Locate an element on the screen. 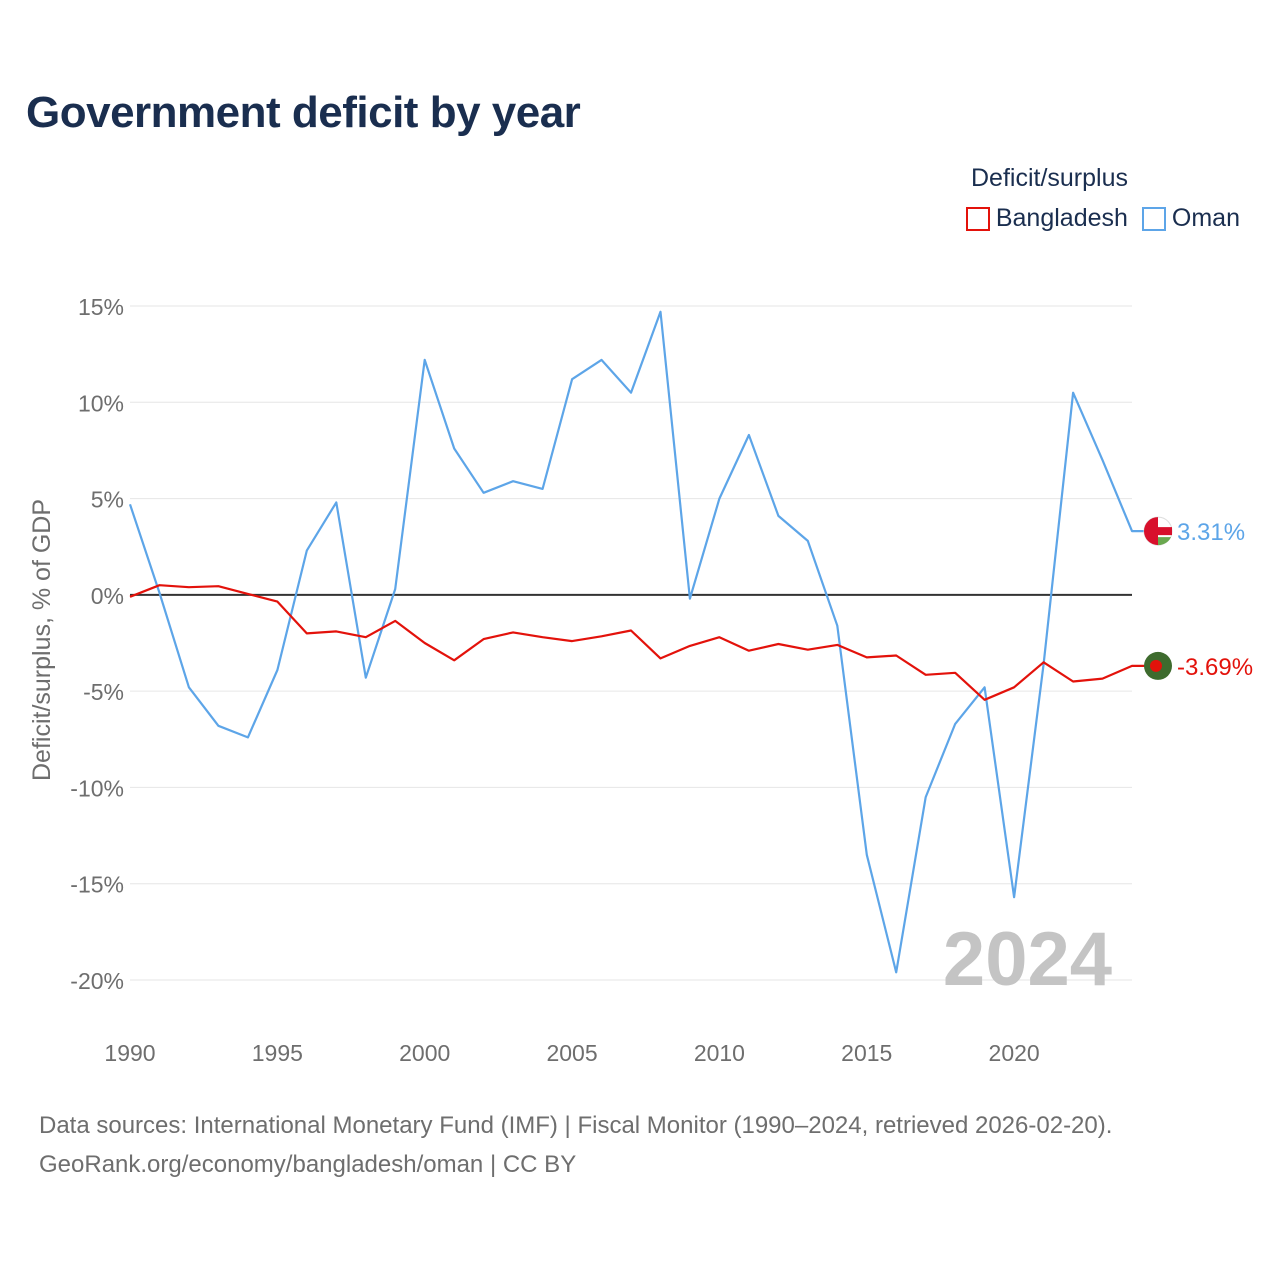 The height and width of the screenshot is (1280, 1280). legend-swatch-oman is located at coordinates (1153, 218).